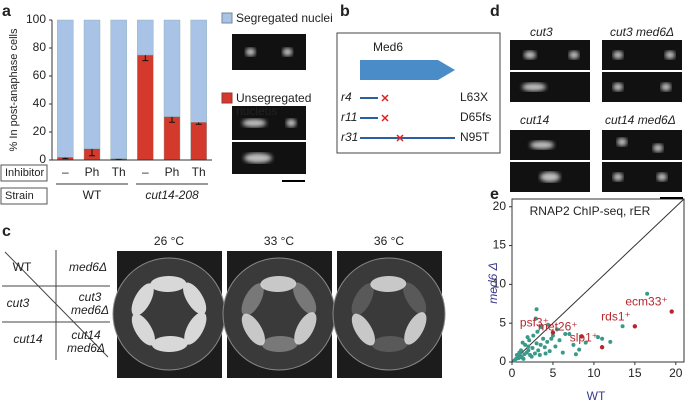  What do you see at coordinates (6, 11) in the screenshot?
I see `panel-label: a` at bounding box center [6, 11].